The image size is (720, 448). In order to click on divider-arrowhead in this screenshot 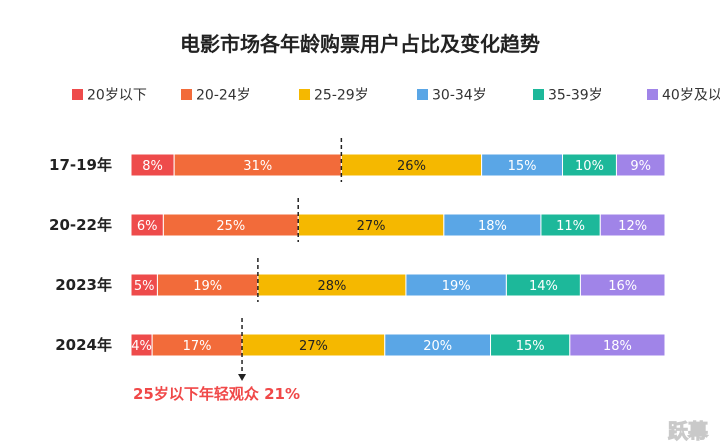, I will do `click(242, 377)`.